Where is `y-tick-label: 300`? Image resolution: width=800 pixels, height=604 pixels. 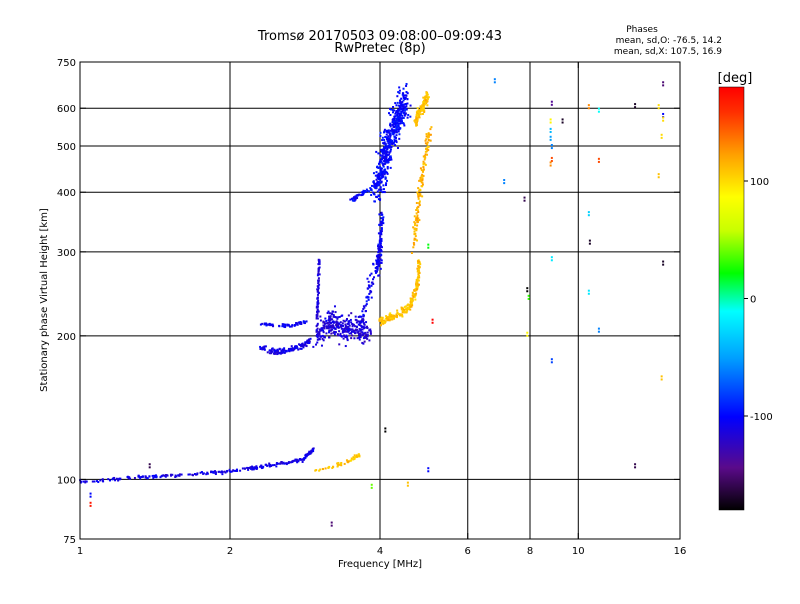
y-tick-label: 300 is located at coordinates (66, 253).